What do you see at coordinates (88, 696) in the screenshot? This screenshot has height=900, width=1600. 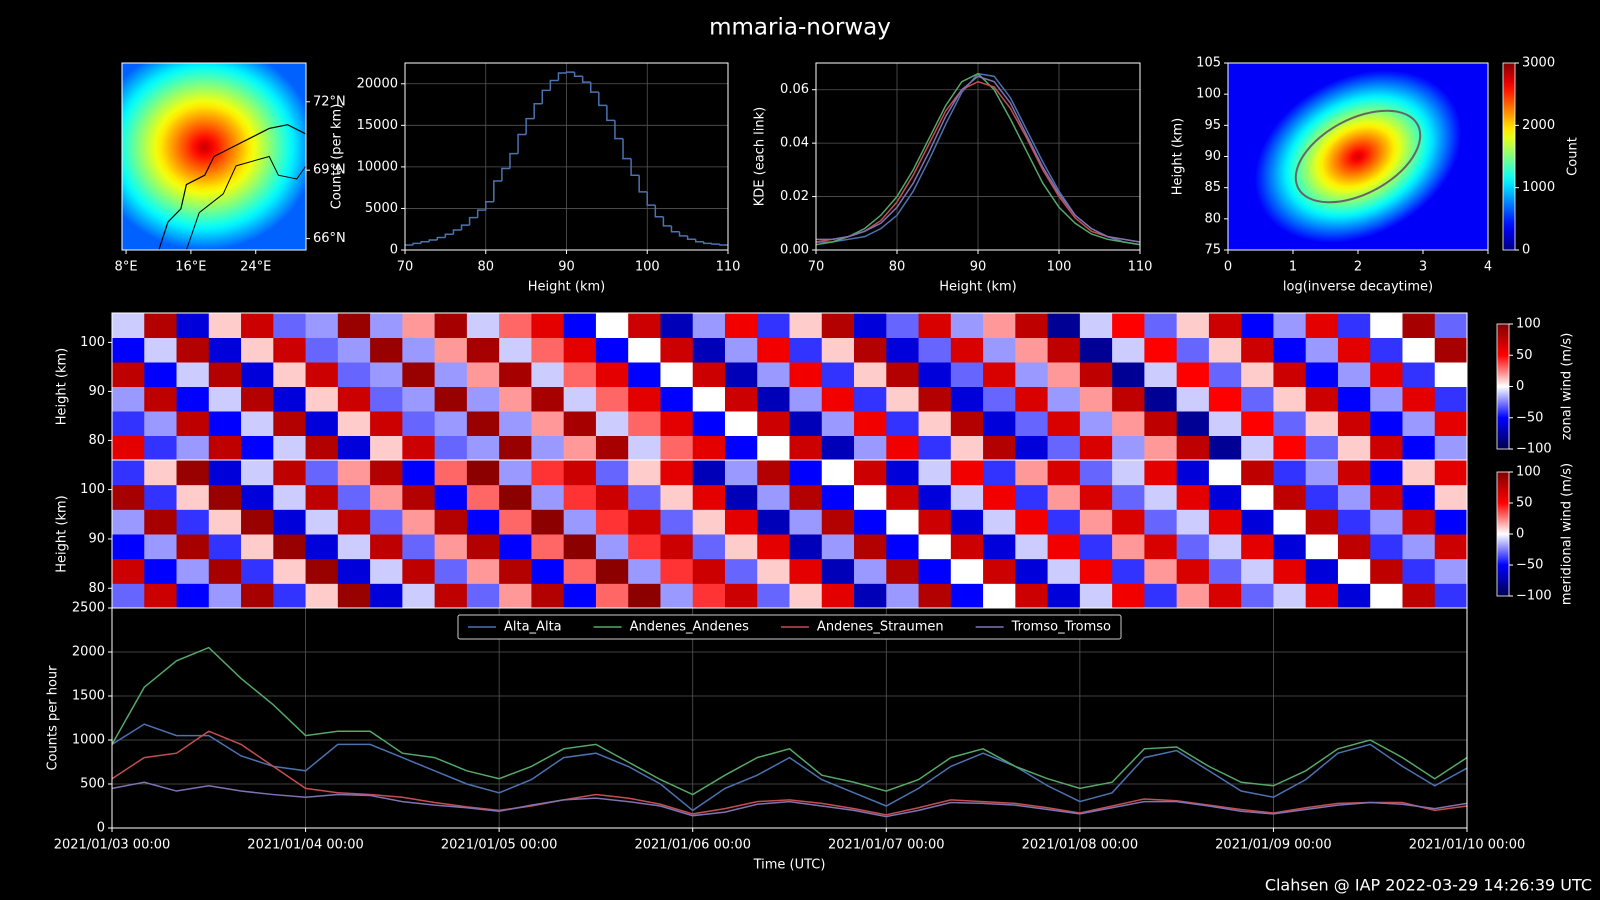 I see `y-tick-label: 1500` at bounding box center [88, 696].